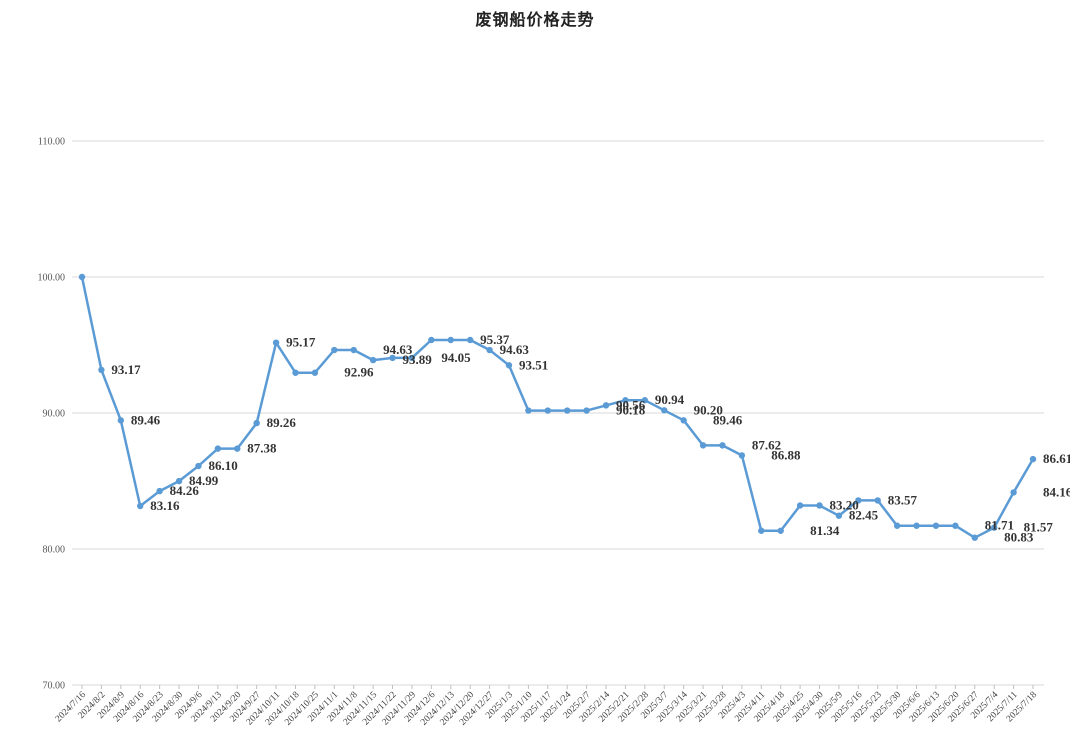 The height and width of the screenshot is (756, 1070). I want to click on data-label: 89.26, so click(282, 422).